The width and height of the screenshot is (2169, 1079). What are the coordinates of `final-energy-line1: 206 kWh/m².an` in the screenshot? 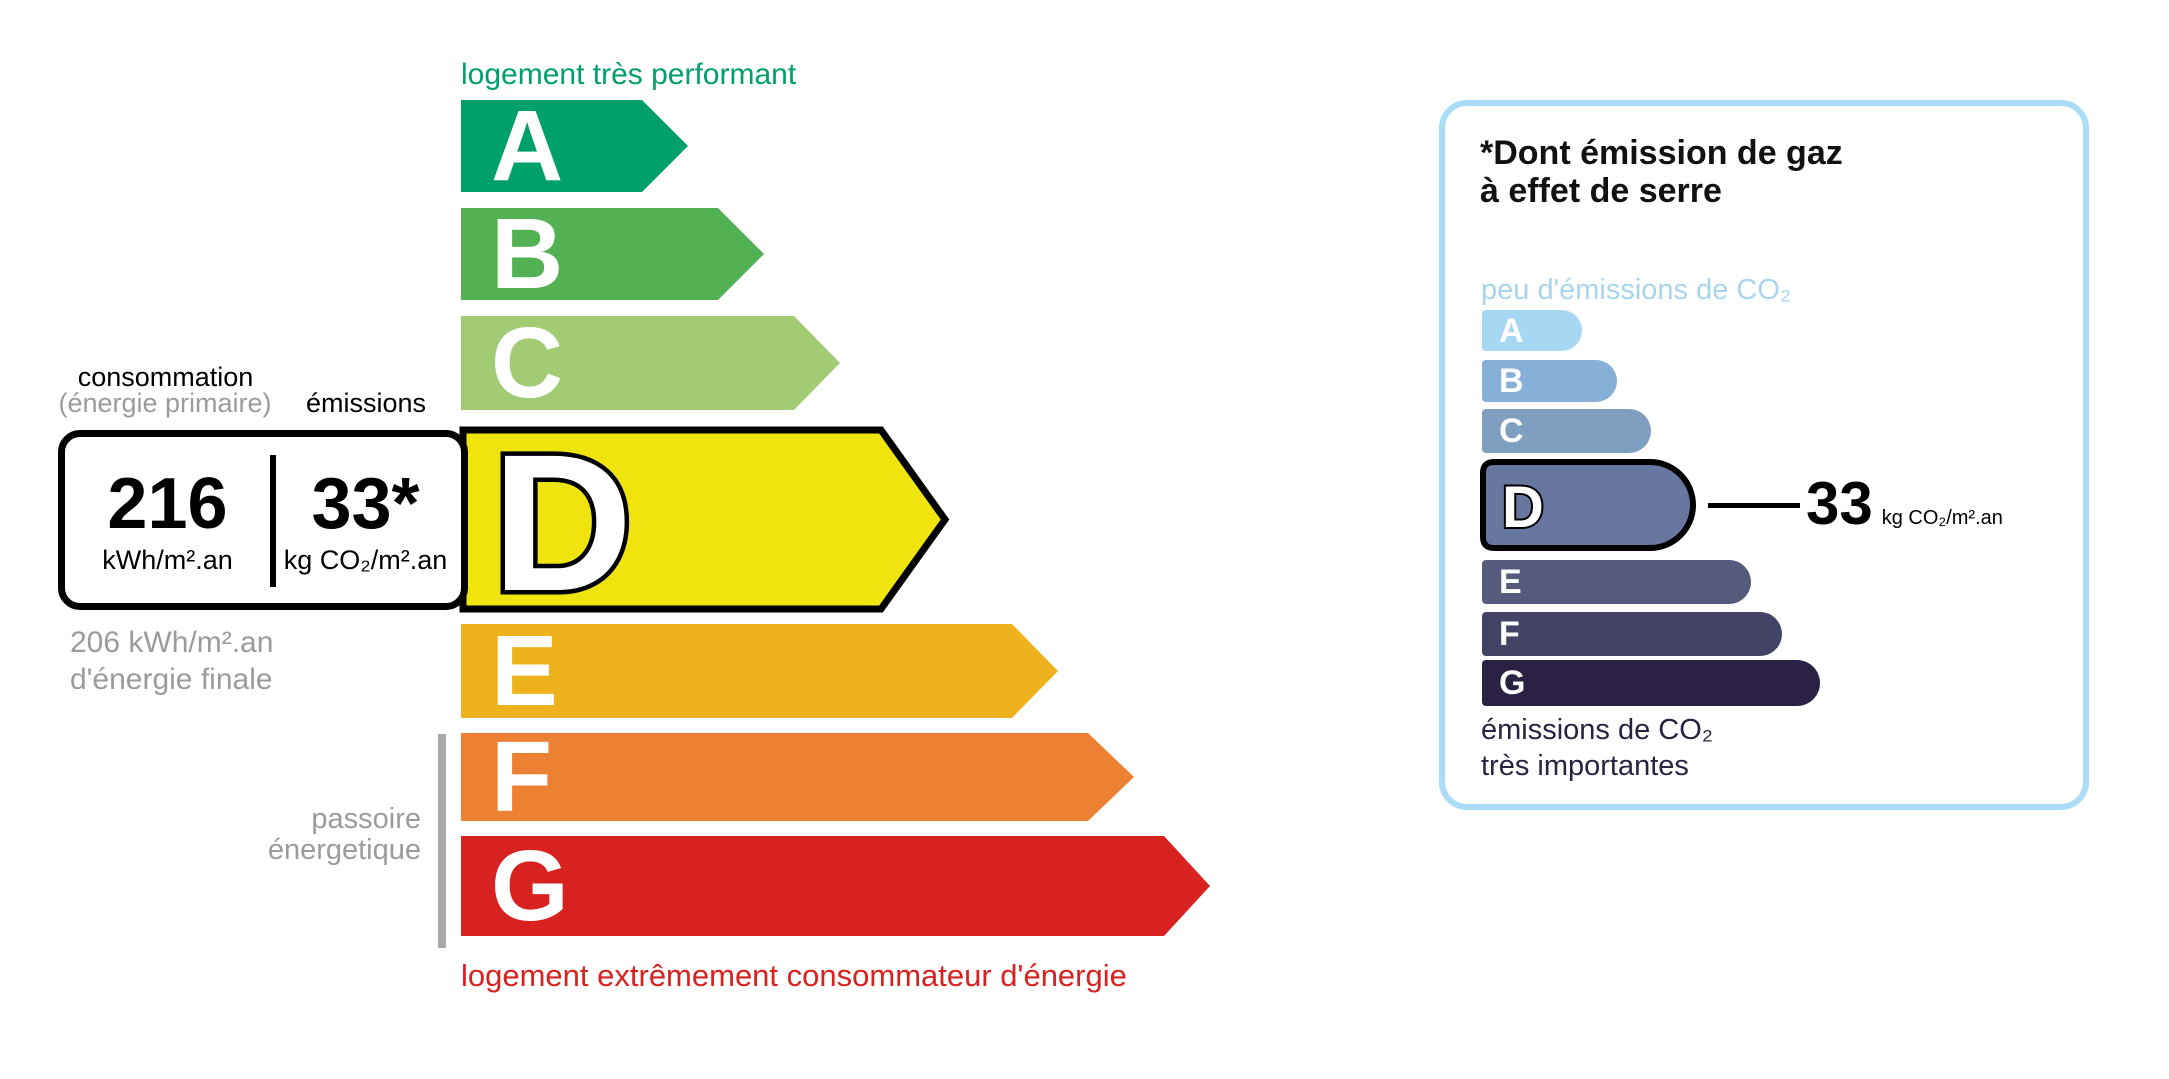 It's located at (172, 642).